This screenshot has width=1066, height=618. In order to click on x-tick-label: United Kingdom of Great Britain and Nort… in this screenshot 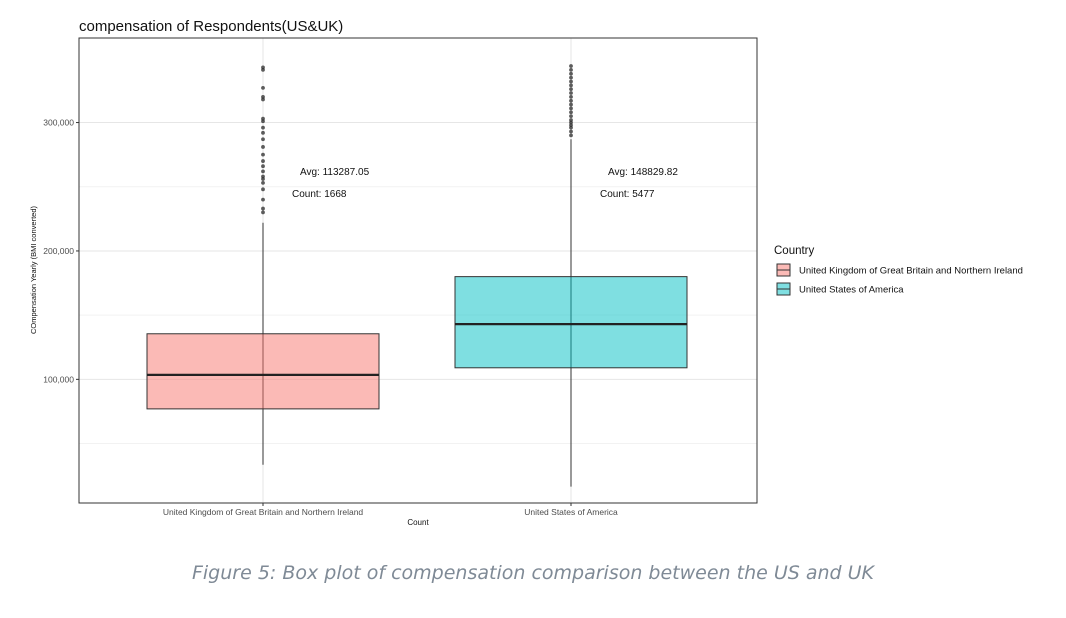, I will do `click(263, 512)`.